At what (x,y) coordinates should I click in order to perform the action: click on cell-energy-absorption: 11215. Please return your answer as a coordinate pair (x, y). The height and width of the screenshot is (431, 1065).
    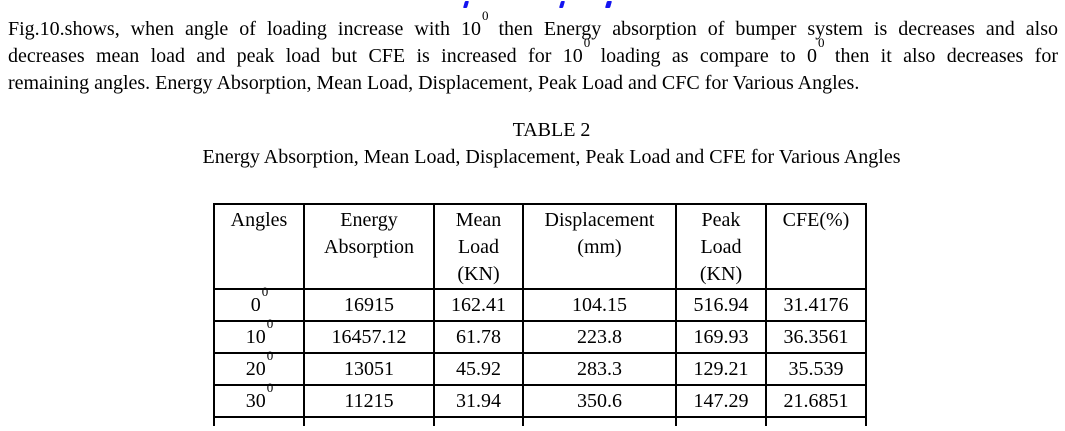
    Looking at the image, I should click on (369, 401).